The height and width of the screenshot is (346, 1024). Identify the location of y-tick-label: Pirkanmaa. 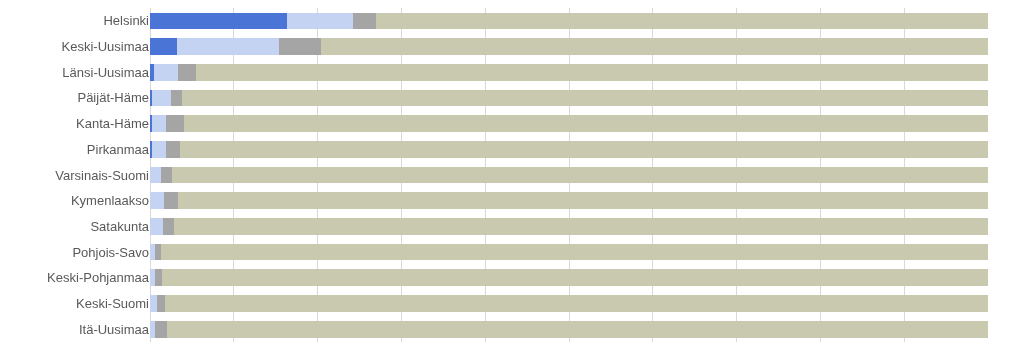
(118, 149).